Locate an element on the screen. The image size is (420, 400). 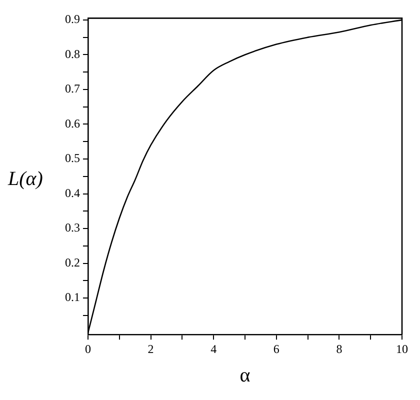
y-tick-label: 0.1 is located at coordinates (72, 297).